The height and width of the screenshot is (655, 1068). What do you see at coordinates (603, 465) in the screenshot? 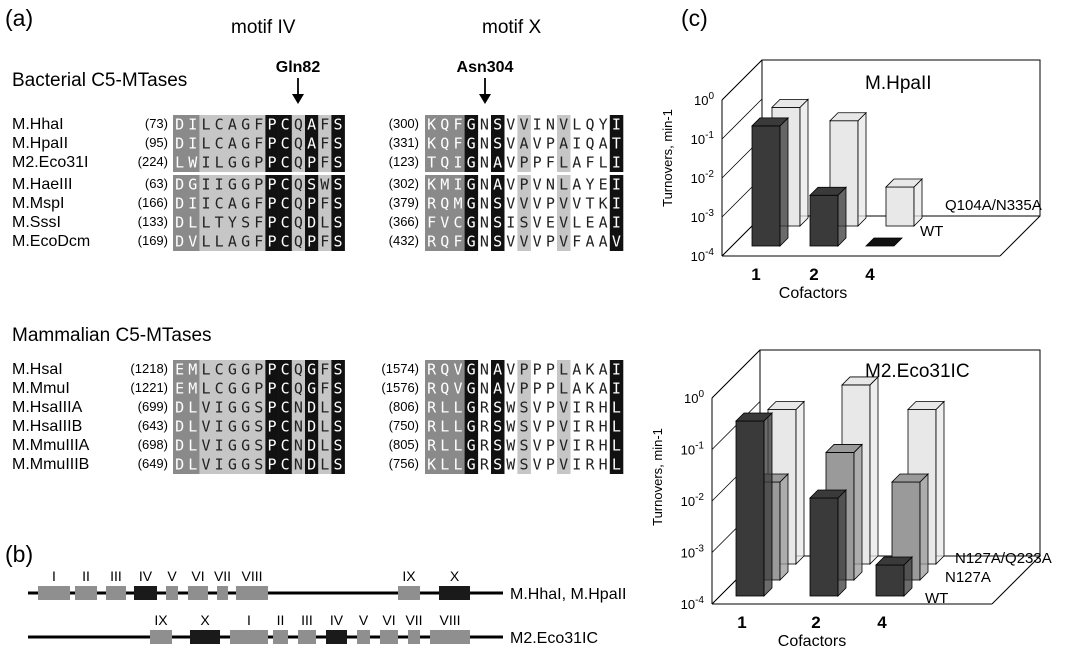
I see `motif-x-residue: H` at bounding box center [603, 465].